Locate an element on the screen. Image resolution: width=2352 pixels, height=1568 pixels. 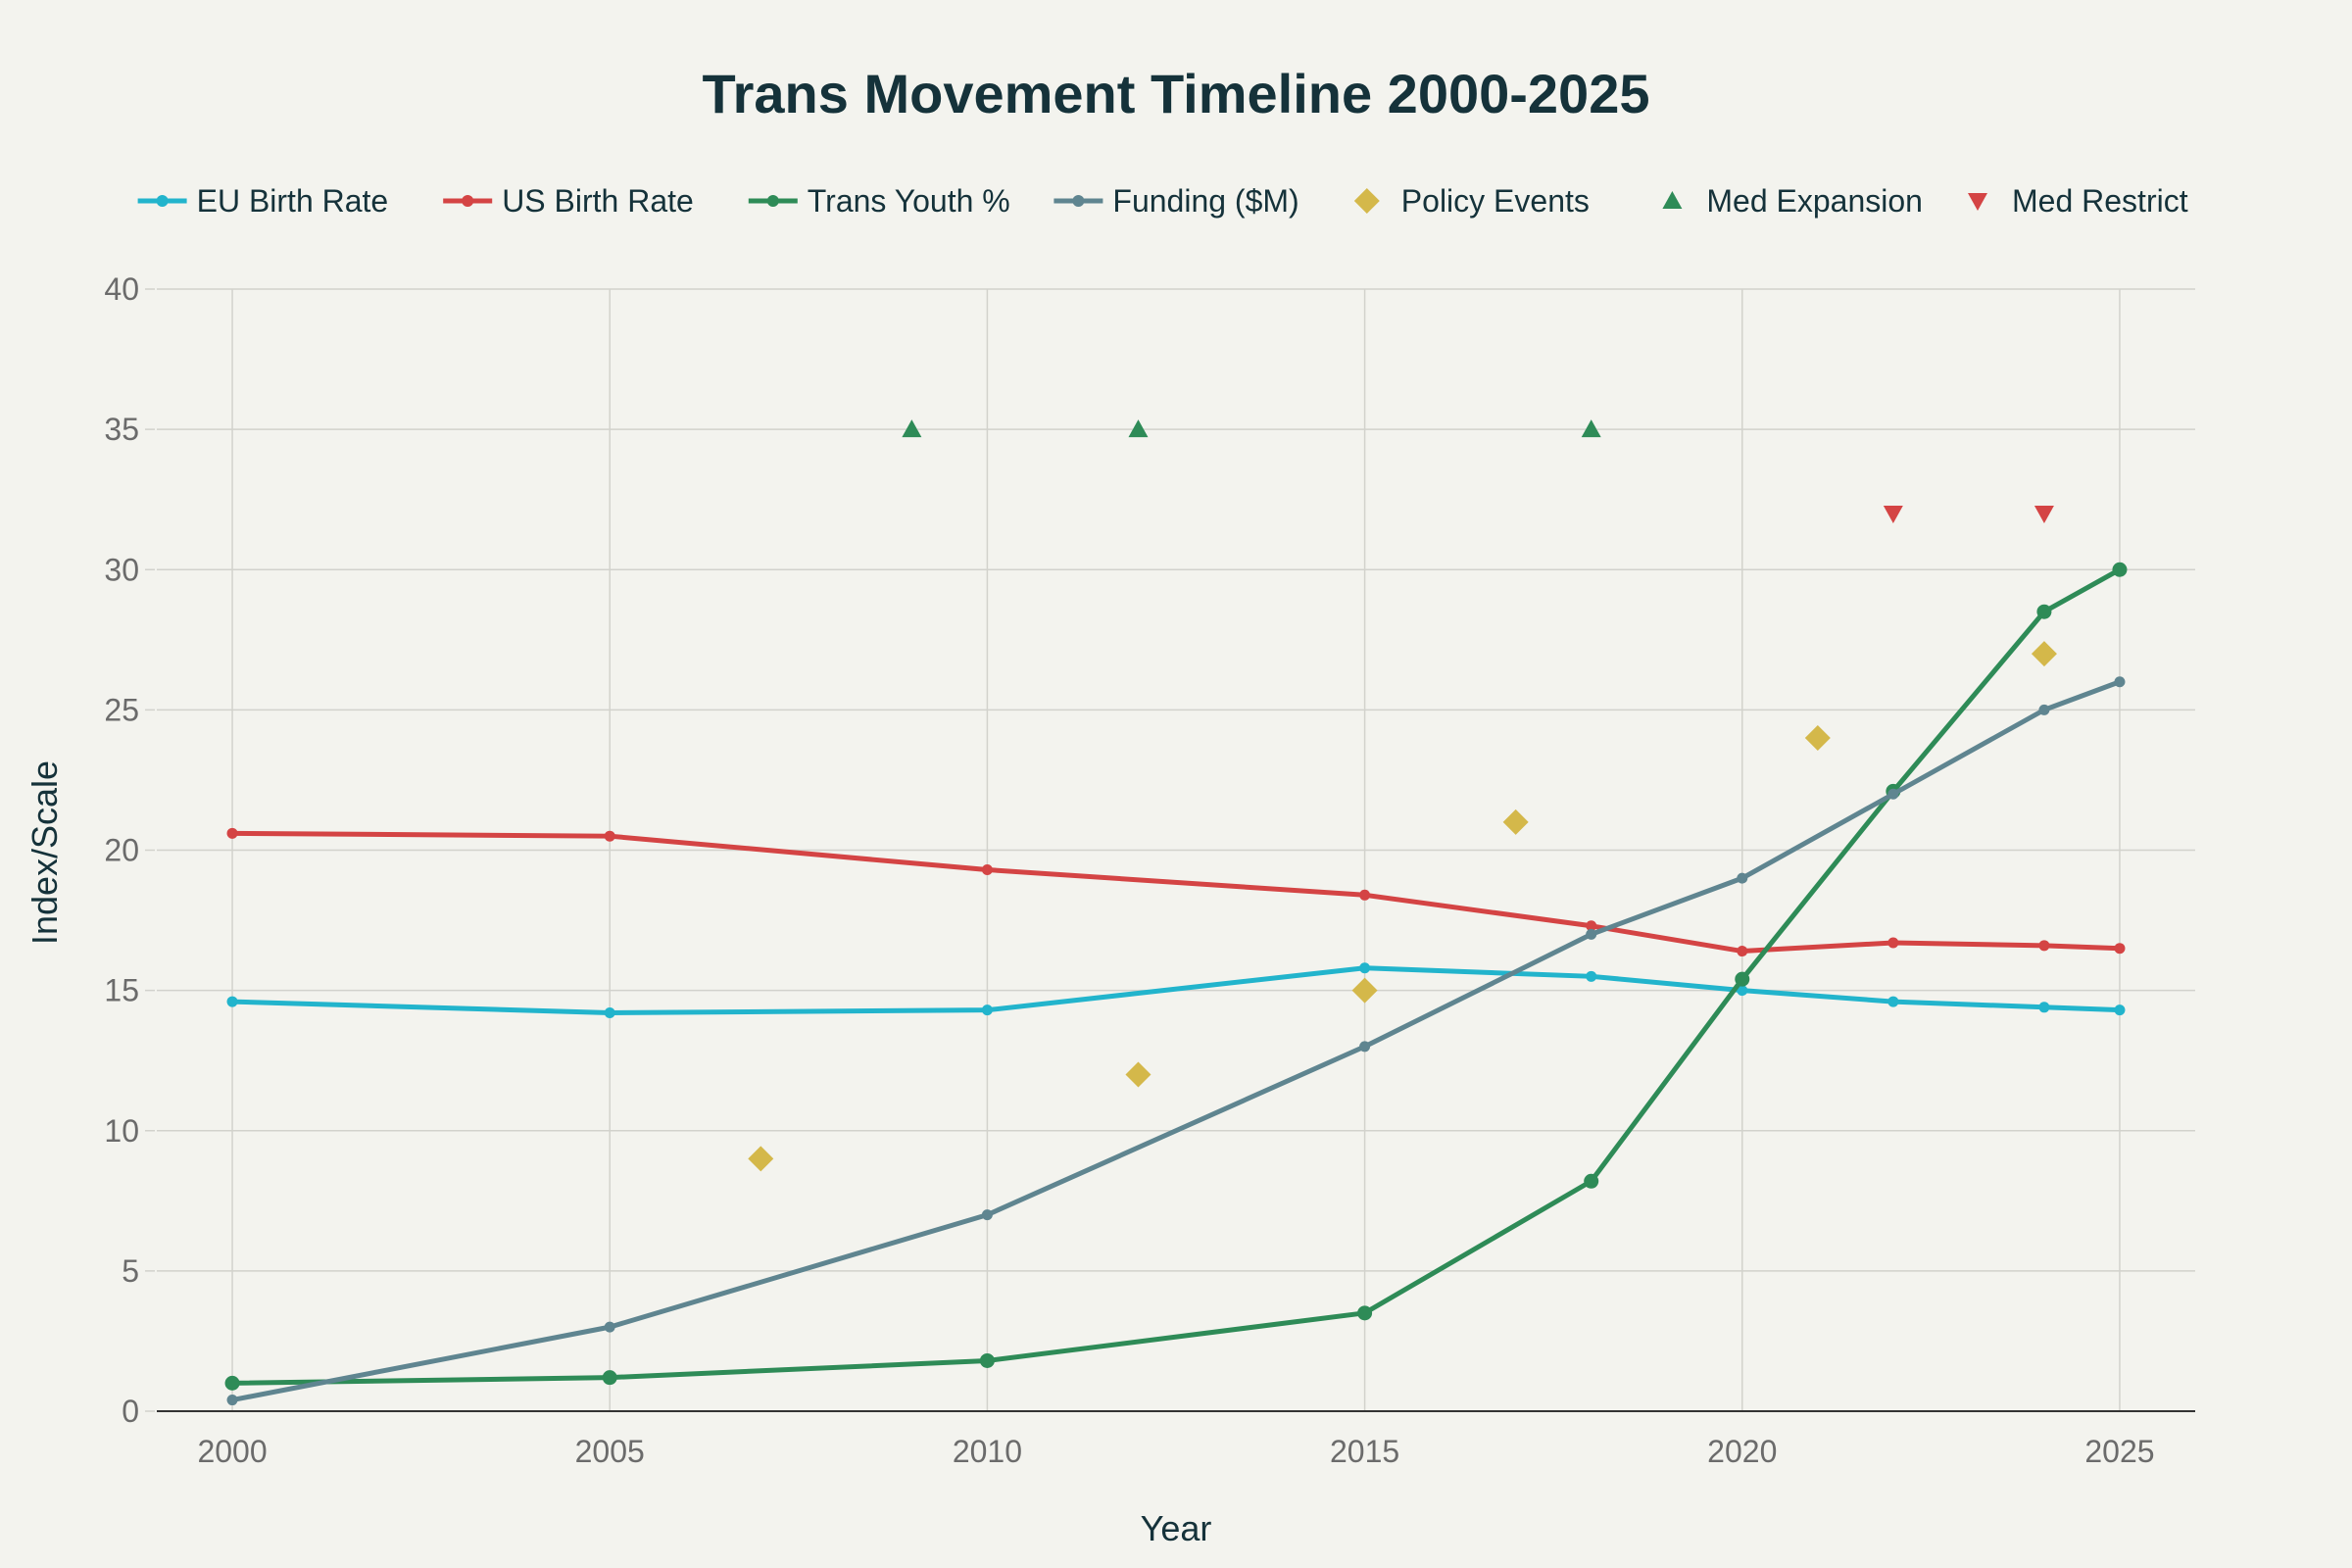
y-tick-label: 15 is located at coordinates (121, 990).